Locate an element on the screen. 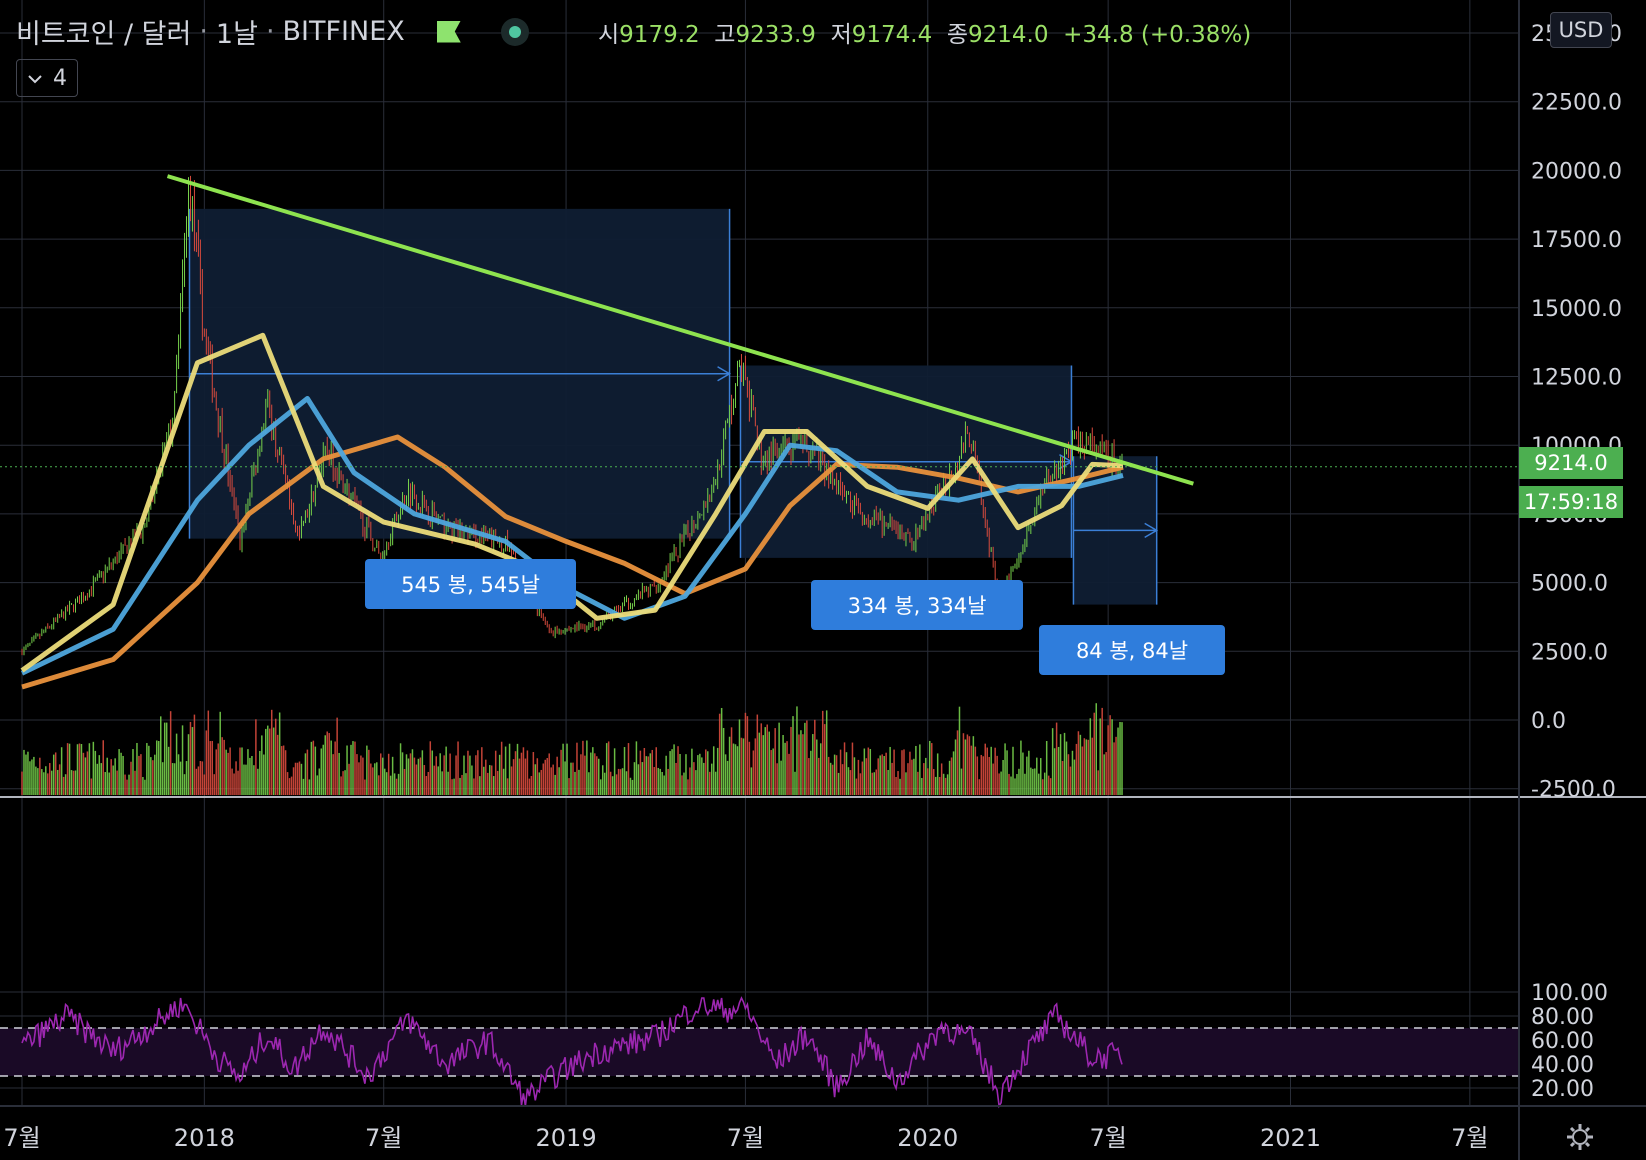 The image size is (1646, 1160). symbol-name: 비트코인 / 달러 is located at coordinates (104, 34).